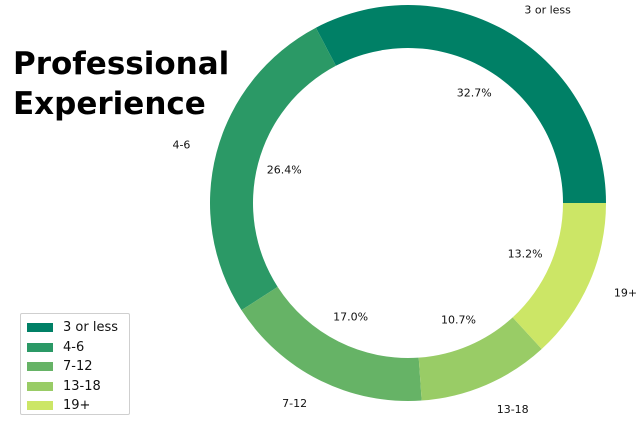 The width and height of the screenshot is (642, 421). What do you see at coordinates (40, 328) in the screenshot?
I see `legend-swatch-3-or-less` at bounding box center [40, 328].